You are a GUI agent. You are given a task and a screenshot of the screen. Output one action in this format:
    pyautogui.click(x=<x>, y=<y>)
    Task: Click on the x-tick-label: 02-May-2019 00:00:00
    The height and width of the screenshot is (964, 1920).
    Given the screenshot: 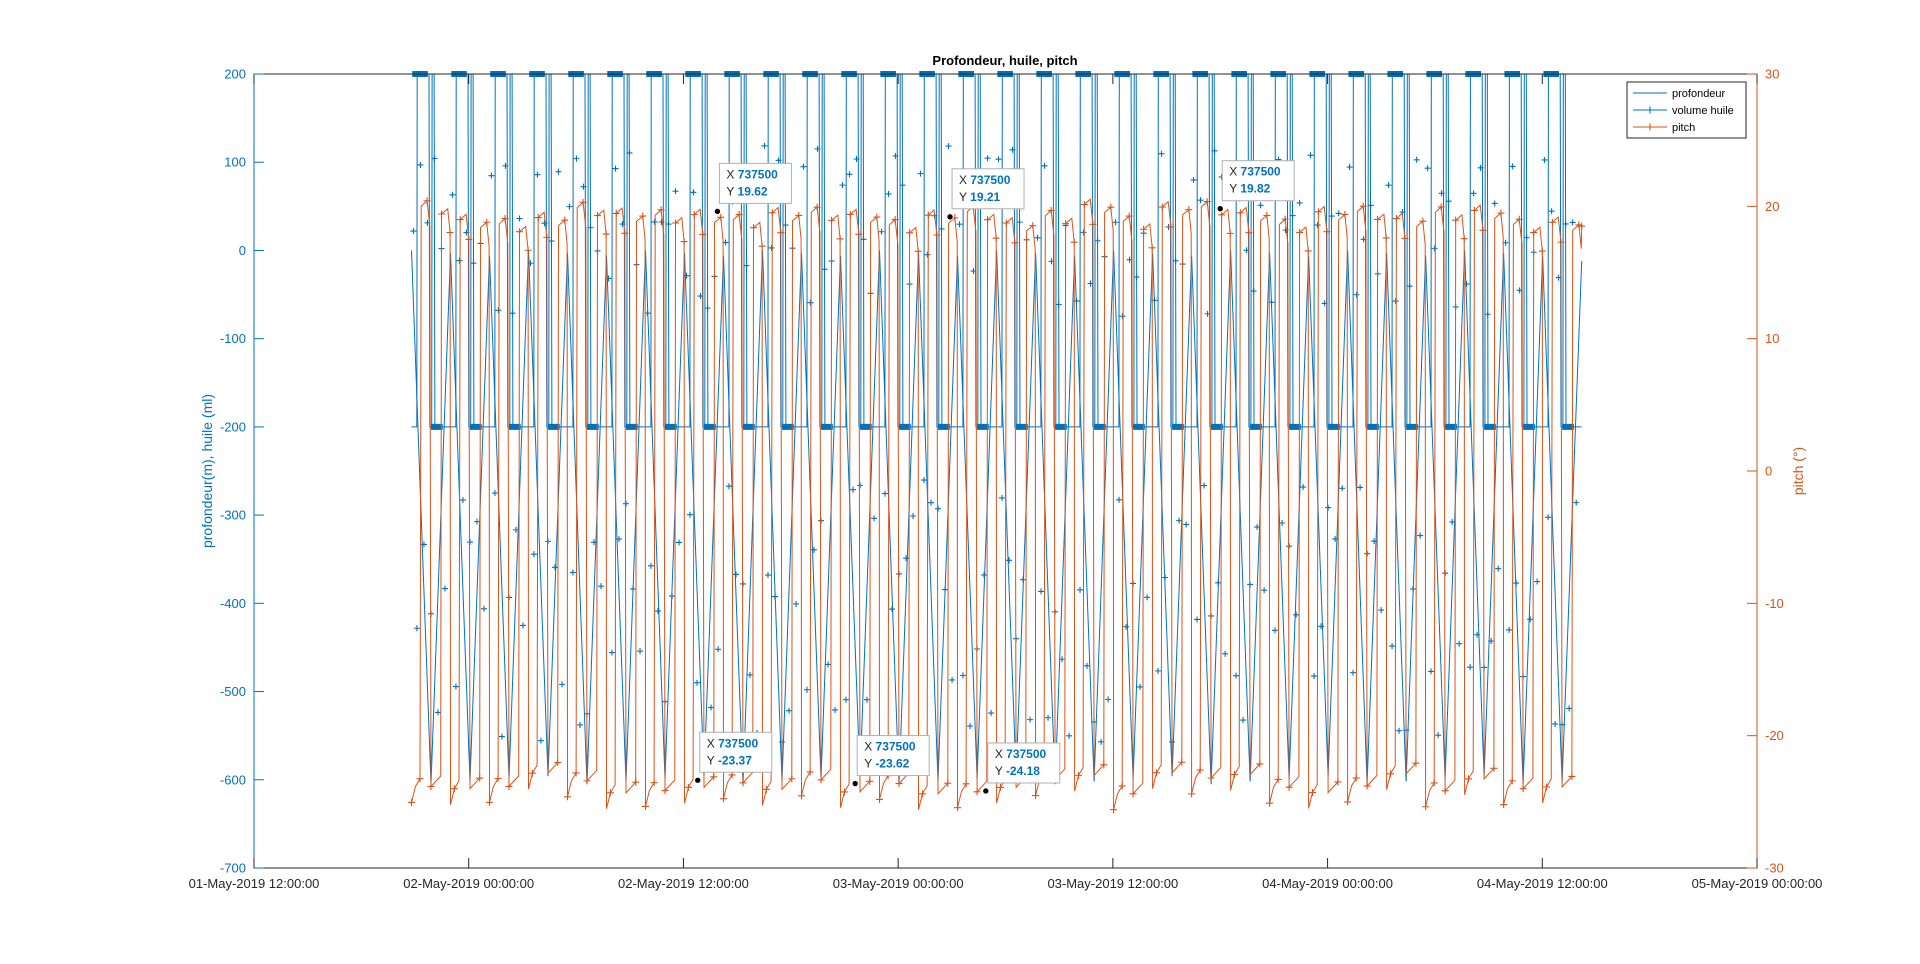 What is the action you would take?
    pyautogui.click(x=468, y=883)
    